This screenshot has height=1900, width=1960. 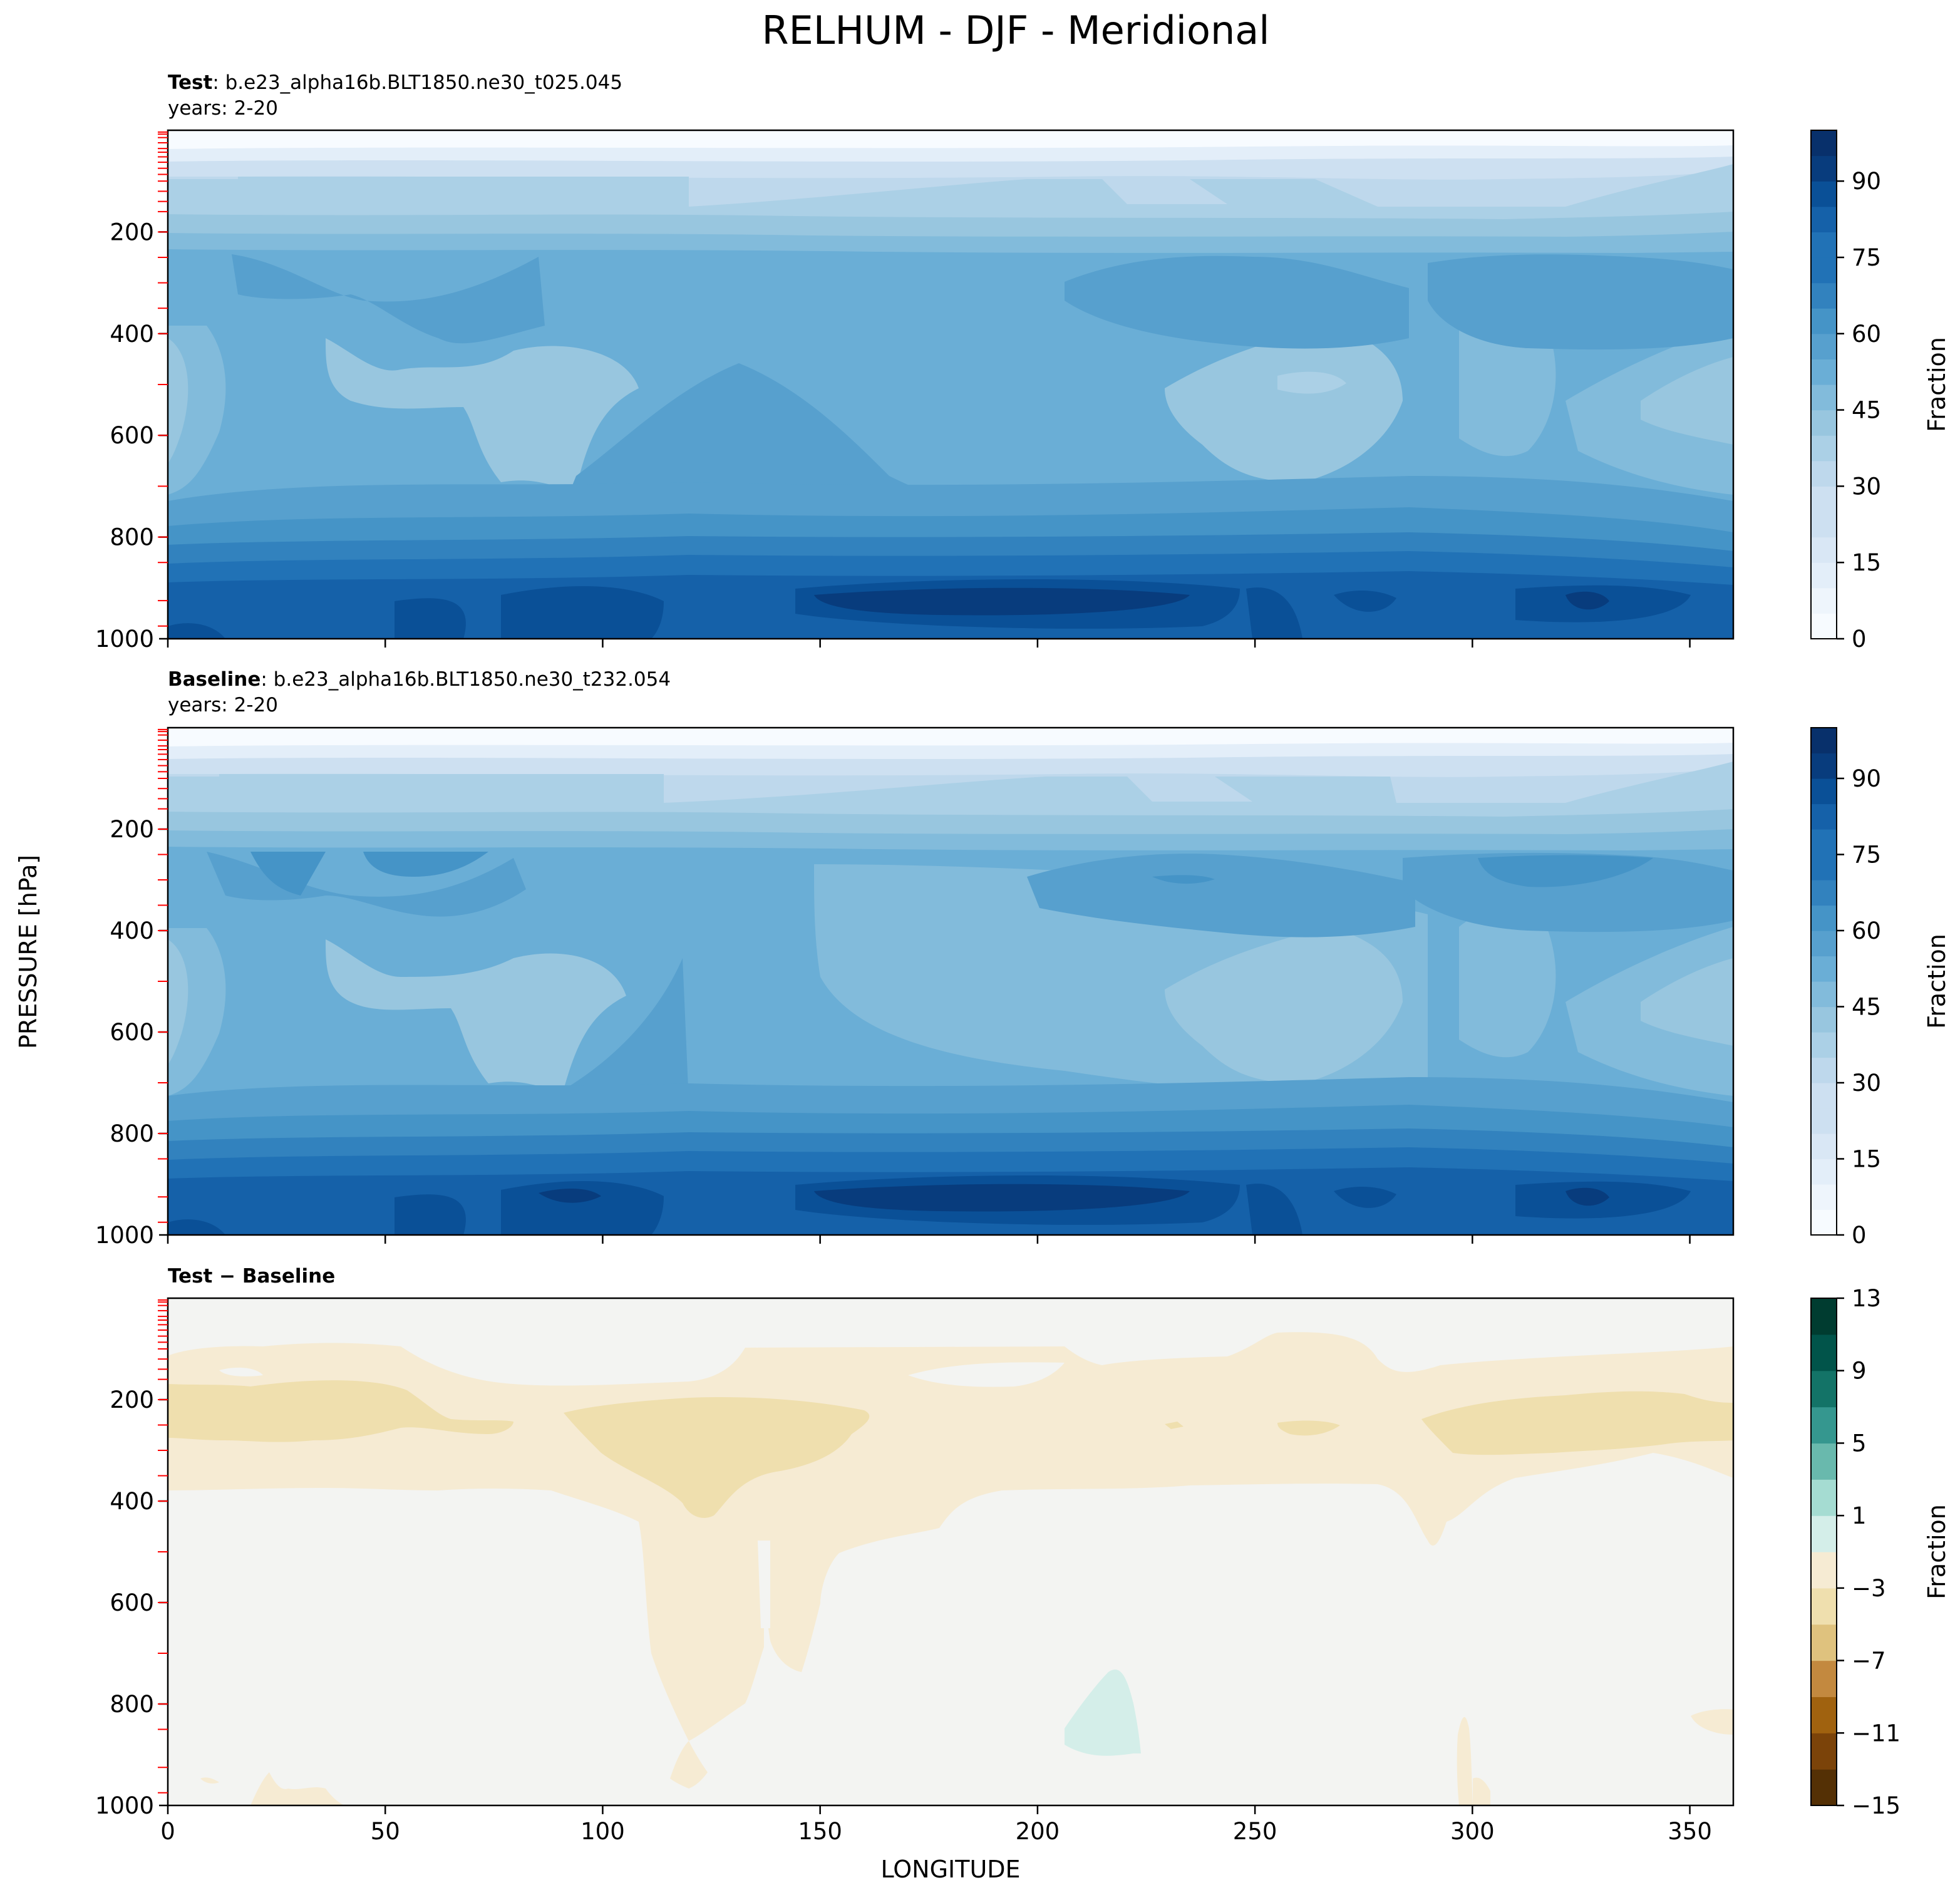 What do you see at coordinates (1255, 1831) in the screenshot?
I see `x-tick-label: 250` at bounding box center [1255, 1831].